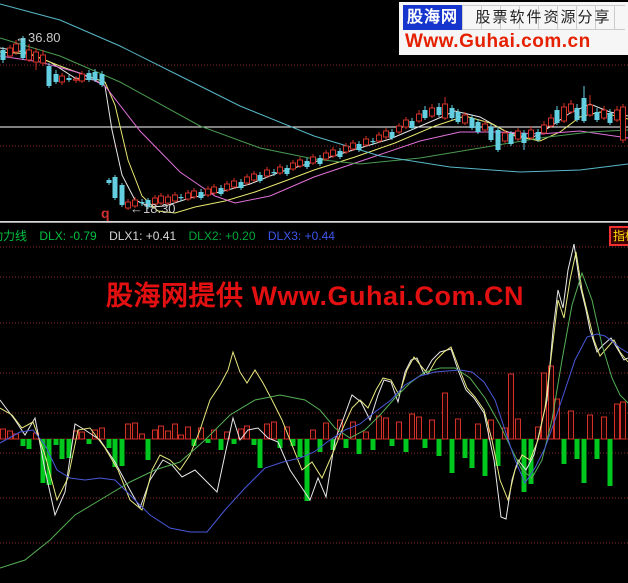  Describe the element at coordinates (222, 236) in the screenshot. I see `indicator-value-dlx2: DLX2: +0.20` at that location.